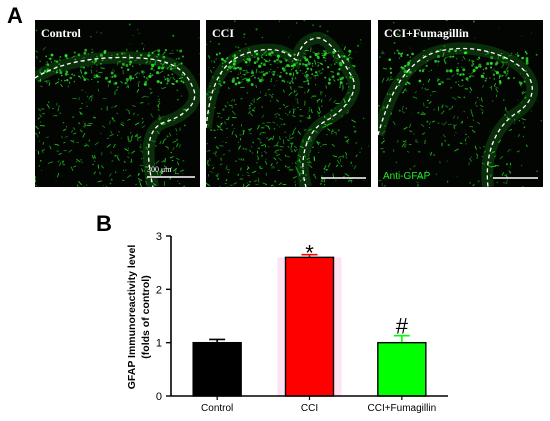 The image size is (550, 421). What do you see at coordinates (458, 114) in the screenshot?
I see `tissue-glow` at bounding box center [458, 114].